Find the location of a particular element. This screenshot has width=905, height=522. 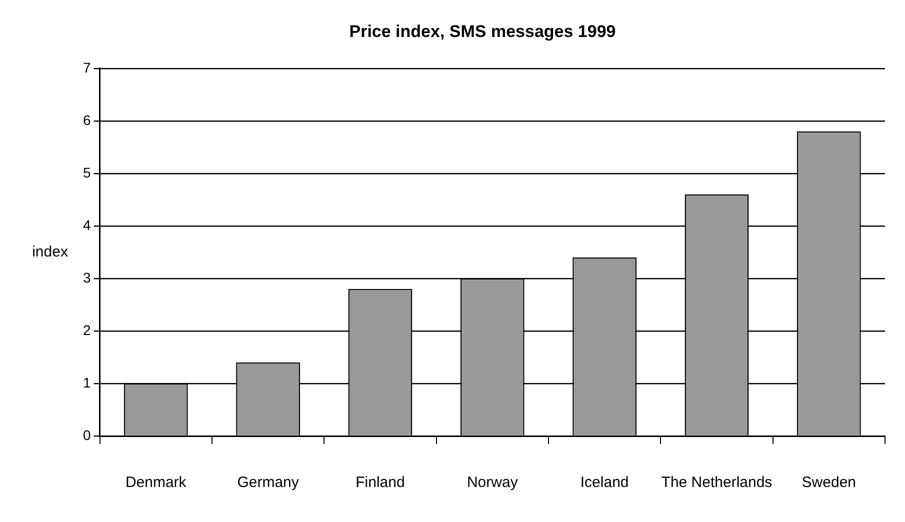

y-tick-label: 6 is located at coordinates (86, 120).